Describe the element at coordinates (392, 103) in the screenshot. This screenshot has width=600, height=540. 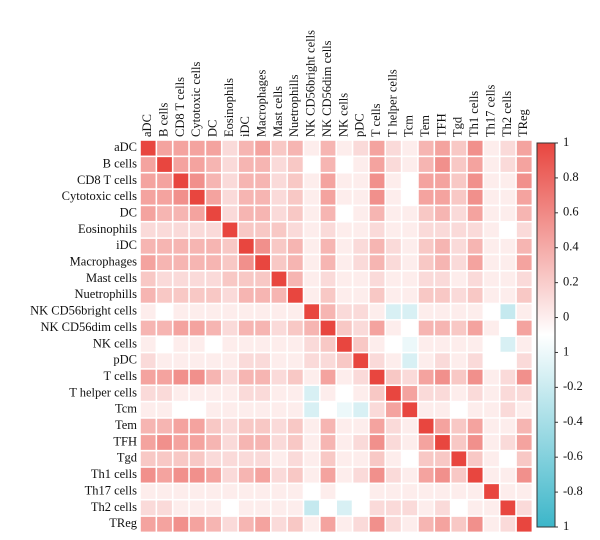
I see `column-label: T helper cells` at that location.